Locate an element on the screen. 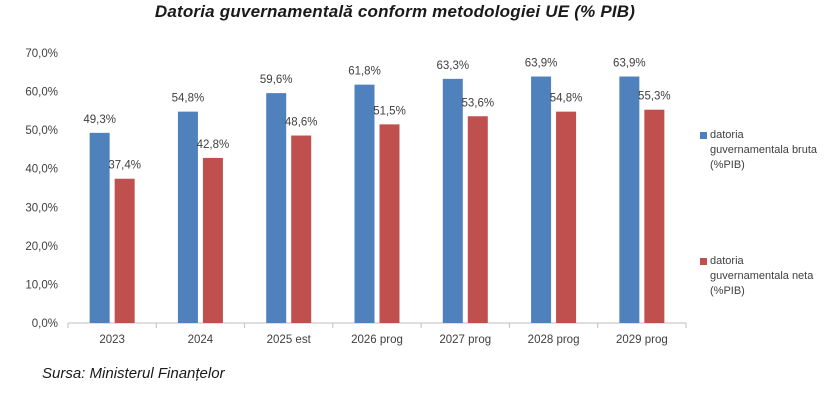 This screenshot has width=830, height=407. x-tick-label: 2025 est is located at coordinates (289, 340).